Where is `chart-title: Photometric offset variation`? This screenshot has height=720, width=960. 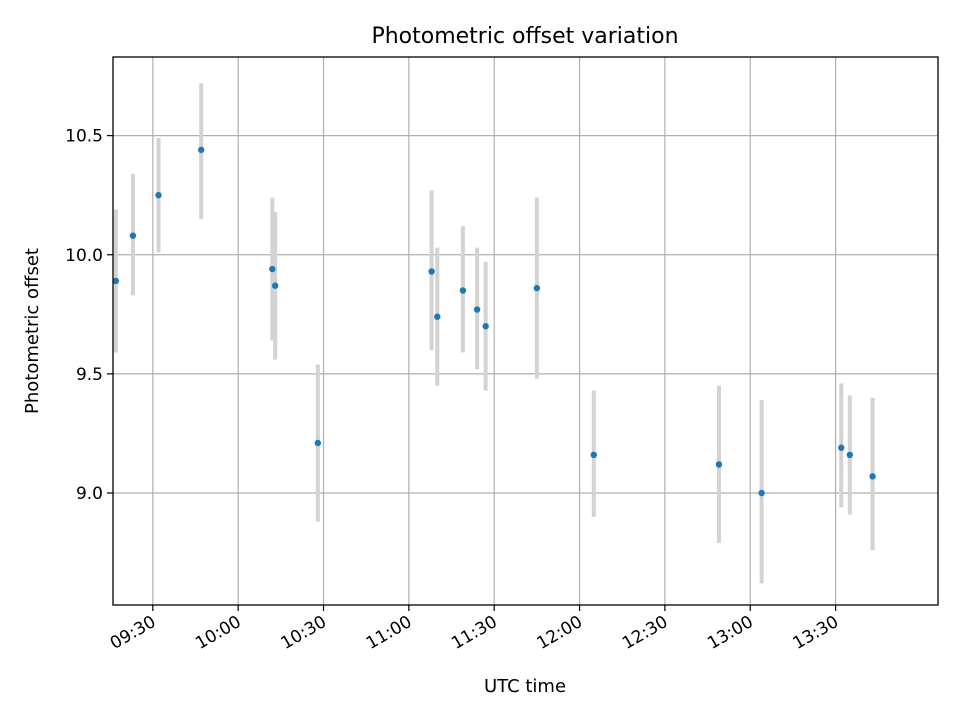
chart-title: Photometric offset variation is located at coordinates (524, 36).